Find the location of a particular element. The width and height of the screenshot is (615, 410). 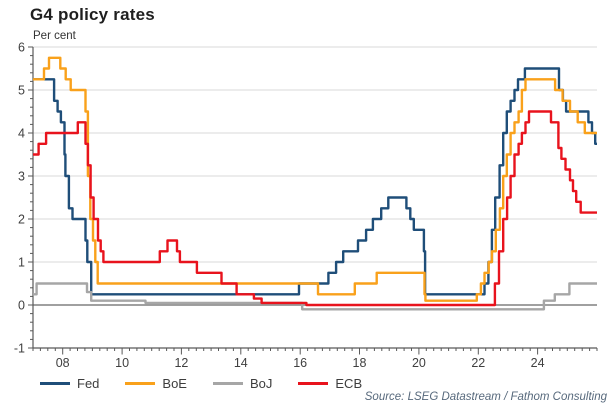

legend-item-ecb: ECB is located at coordinates (330, 383).